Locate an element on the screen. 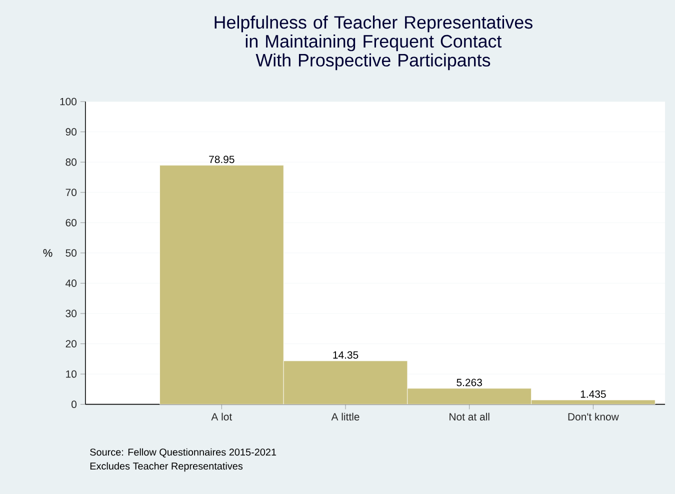 Image resolution: width=675 pixels, height=494 pixels. y-tick-label: 30 is located at coordinates (71, 314).